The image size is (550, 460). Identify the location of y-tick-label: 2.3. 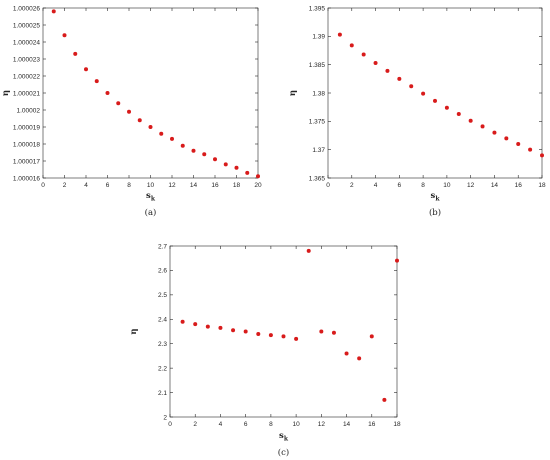
(162, 344).